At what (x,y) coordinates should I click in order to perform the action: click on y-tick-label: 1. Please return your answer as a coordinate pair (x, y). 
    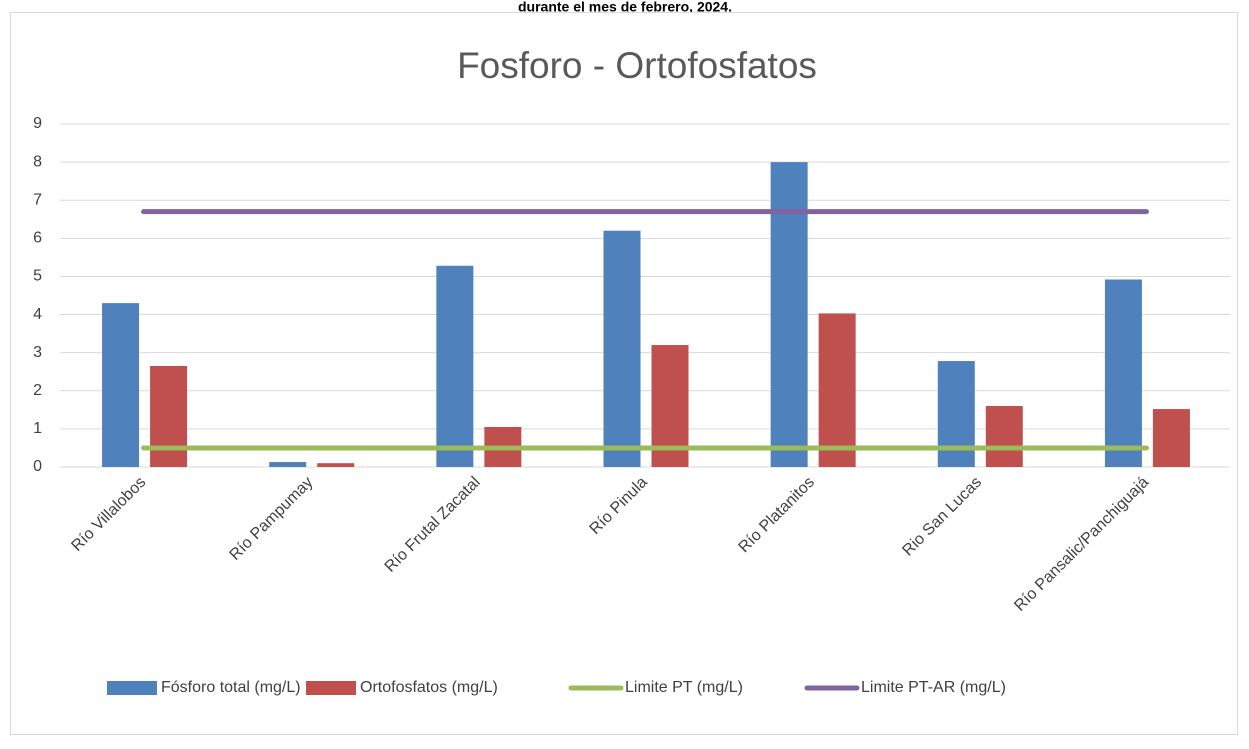
    Looking at the image, I should click on (37, 428).